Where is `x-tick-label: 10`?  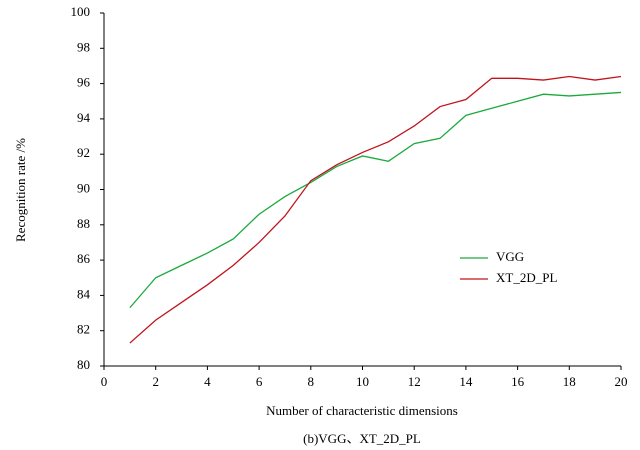 x-tick-label: 10 is located at coordinates (362, 381).